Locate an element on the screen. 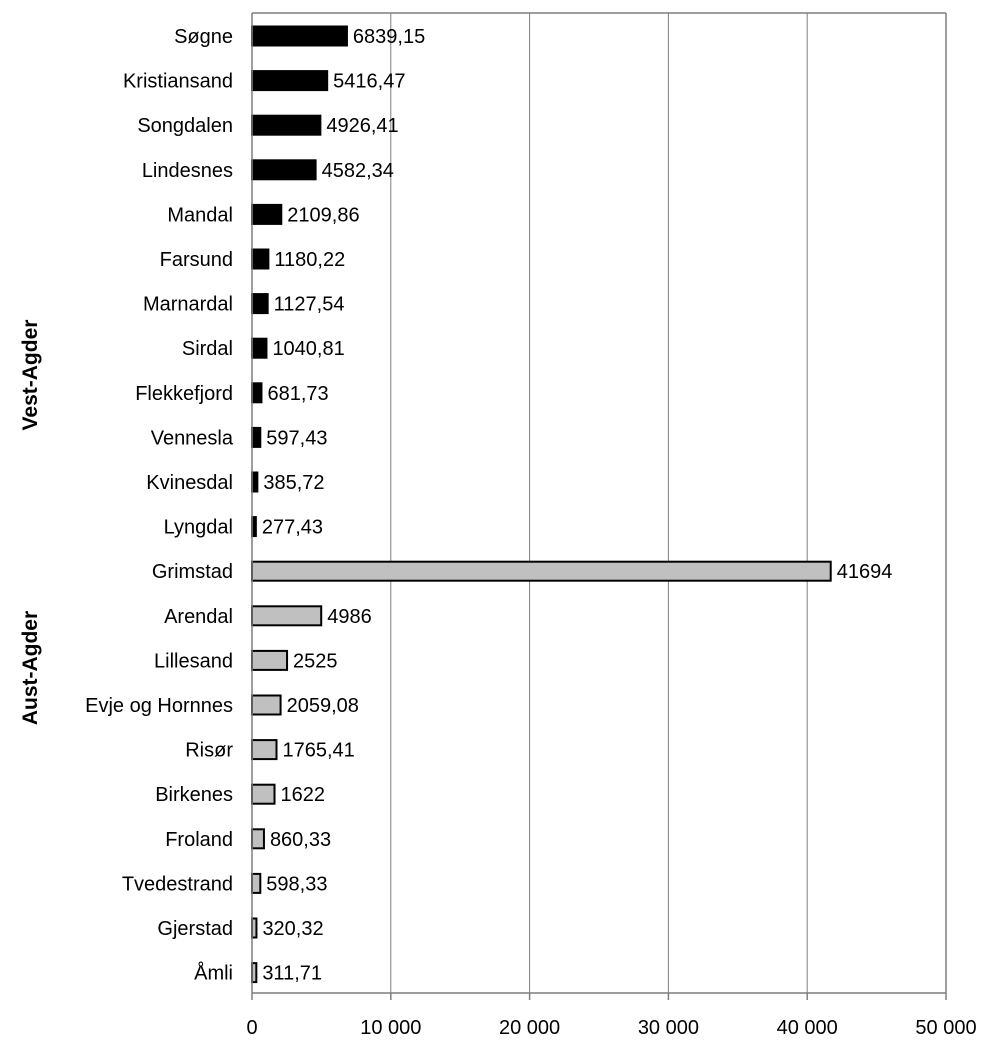 The image size is (990, 1043). group-label: Aust-Agder is located at coordinates (30, 668).